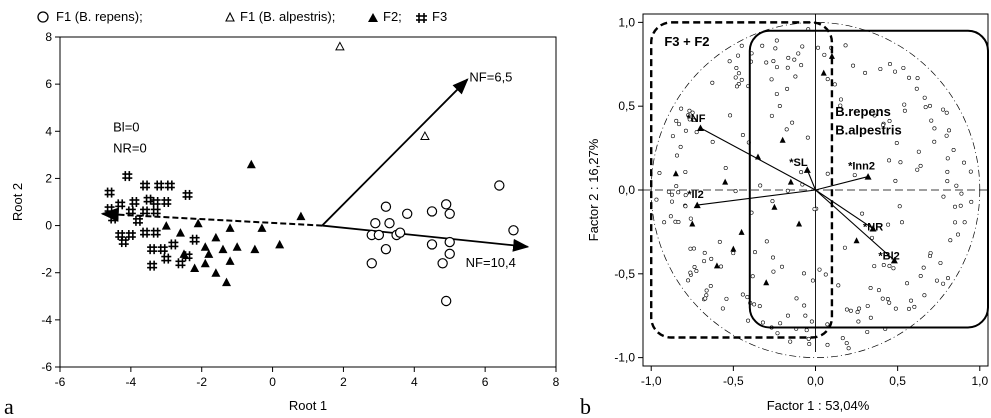 The width and height of the screenshot is (991, 418). Describe the element at coordinates (46, 320) in the screenshot. I see `y-tick-label: -4` at that location.